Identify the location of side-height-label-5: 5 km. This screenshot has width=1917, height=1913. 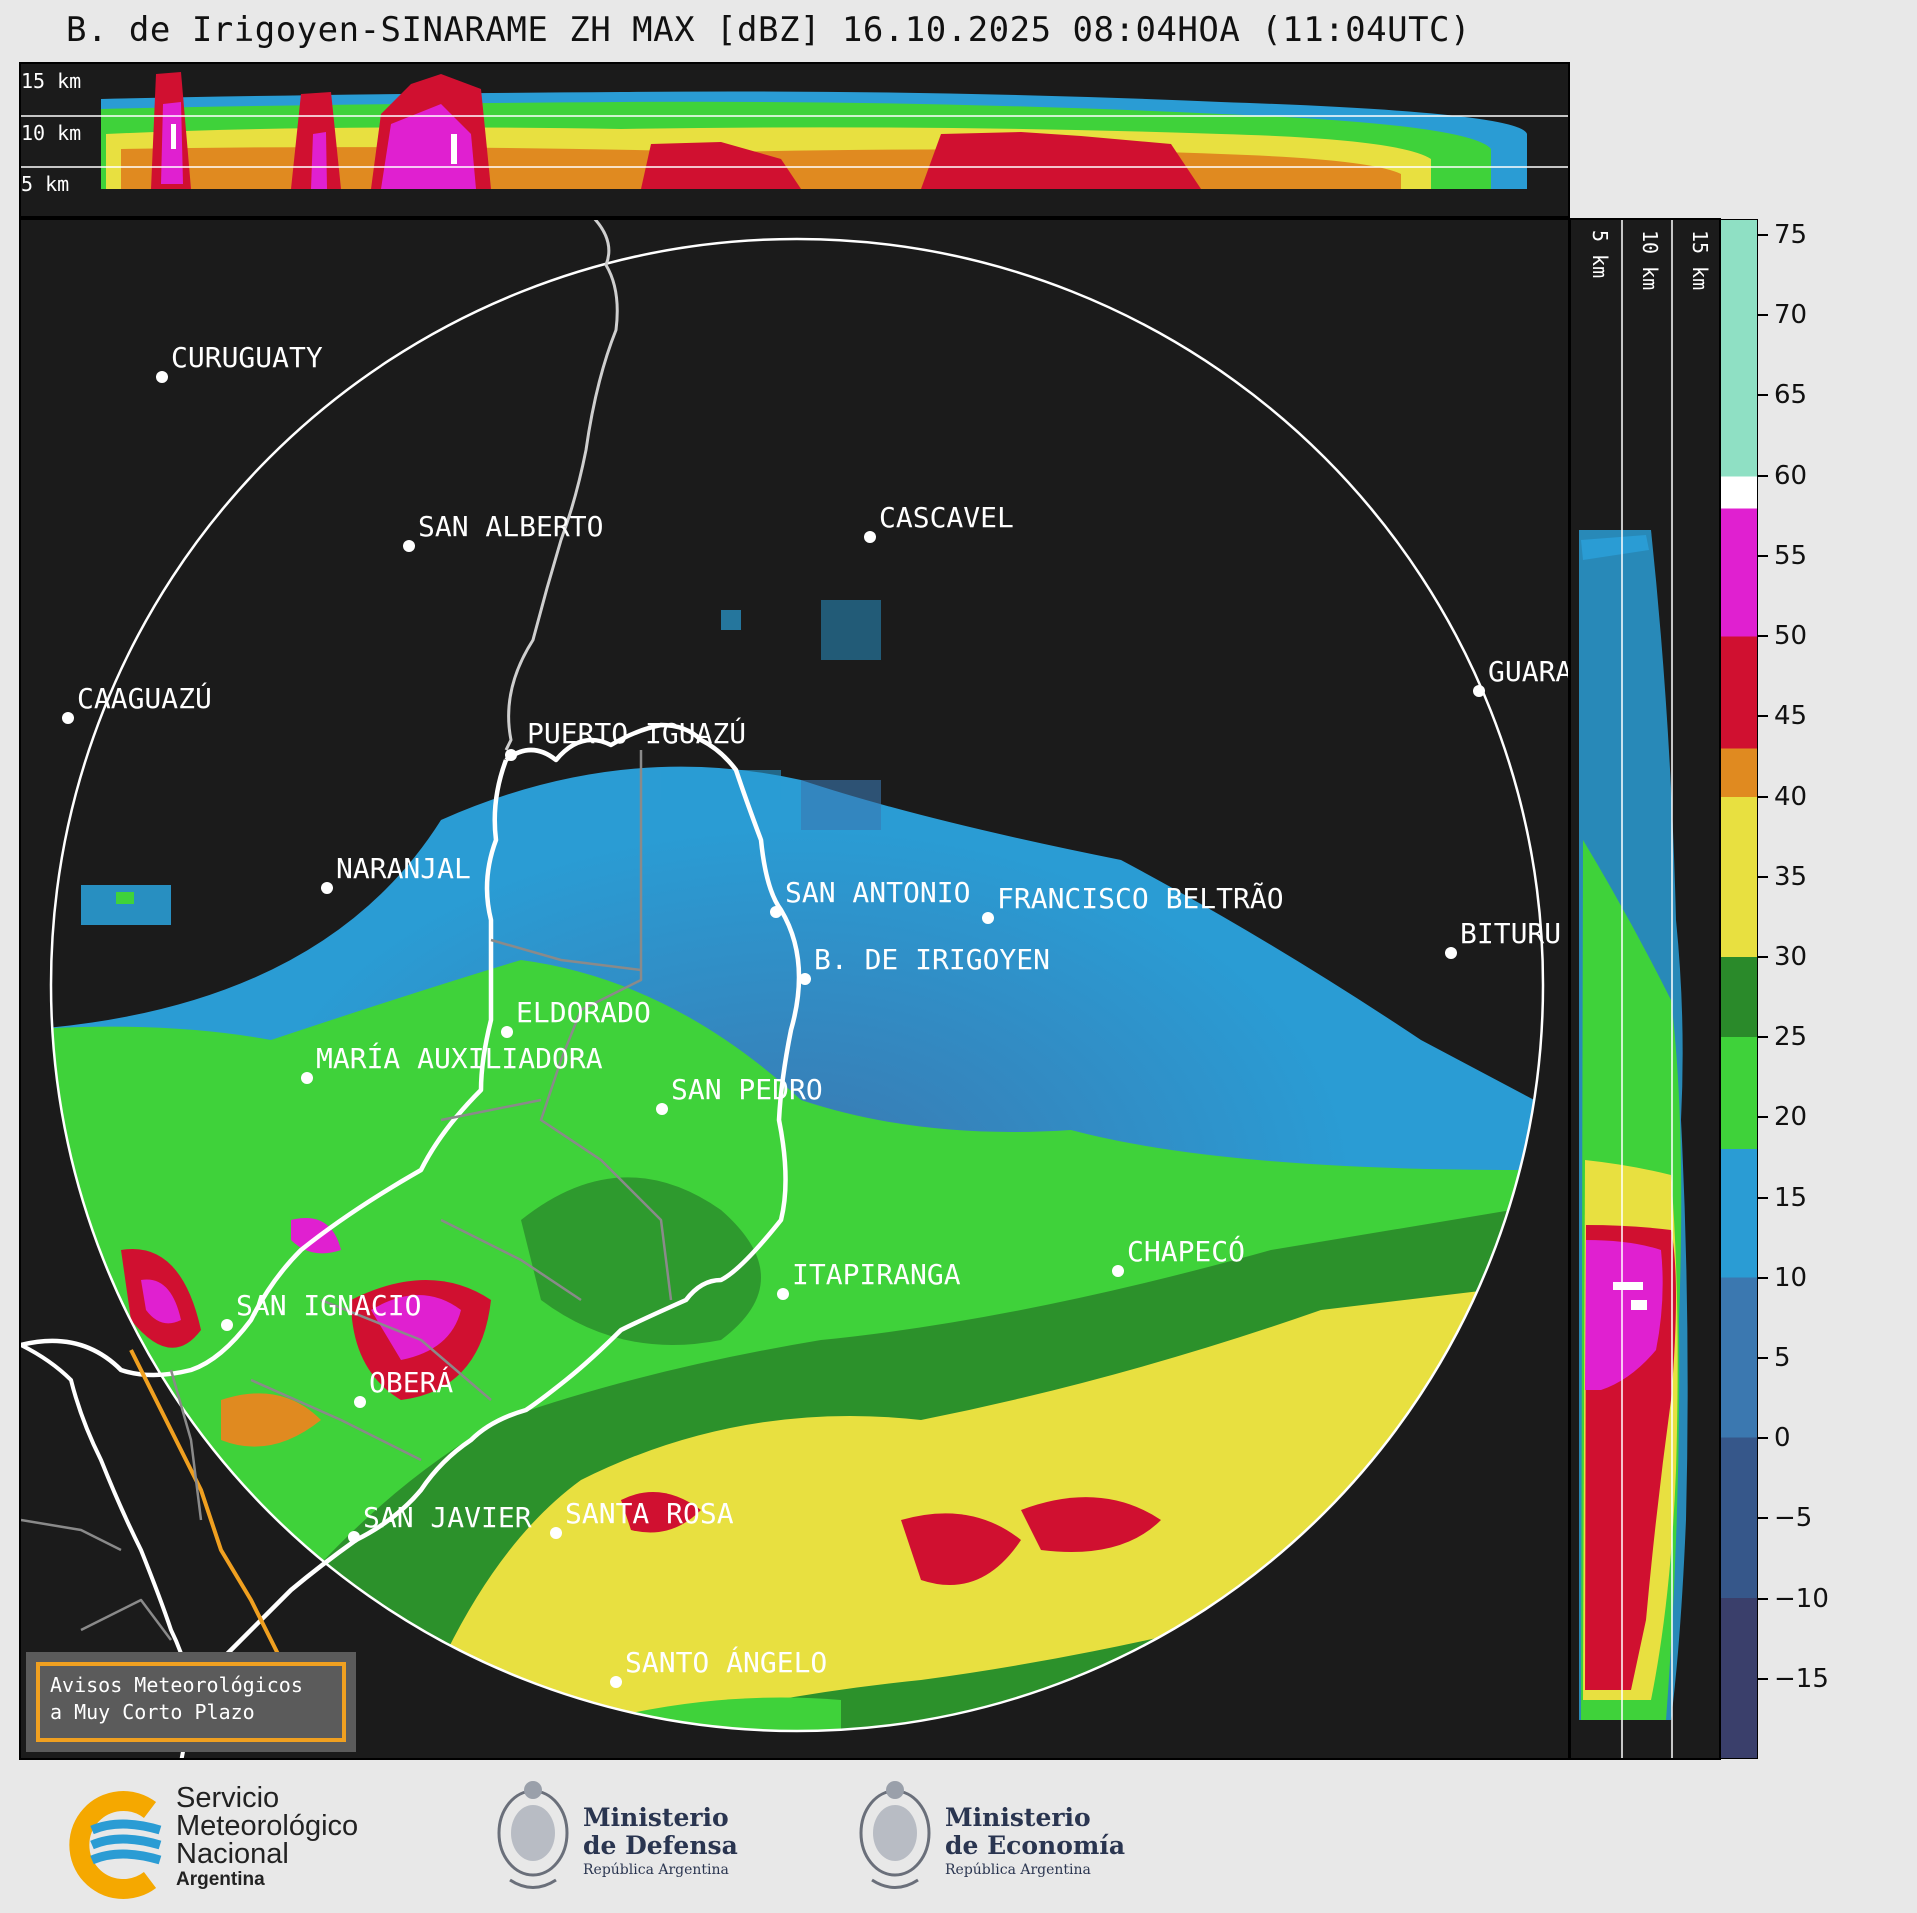
(1600, 254).